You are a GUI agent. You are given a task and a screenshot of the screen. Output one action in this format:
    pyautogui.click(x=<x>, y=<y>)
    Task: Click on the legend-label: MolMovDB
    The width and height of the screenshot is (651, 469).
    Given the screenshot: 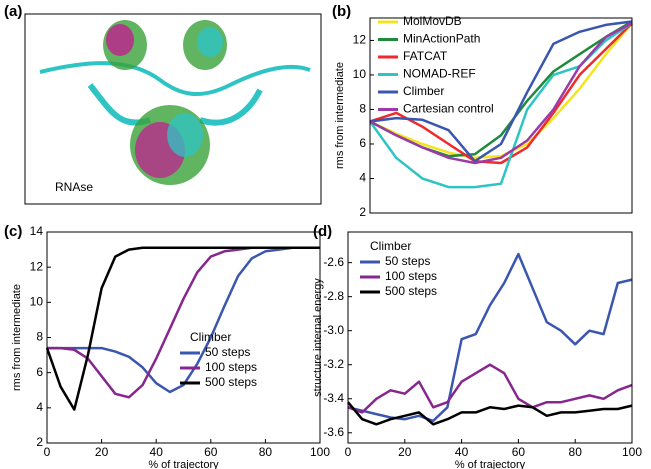 What is the action you would take?
    pyautogui.click(x=432, y=21)
    